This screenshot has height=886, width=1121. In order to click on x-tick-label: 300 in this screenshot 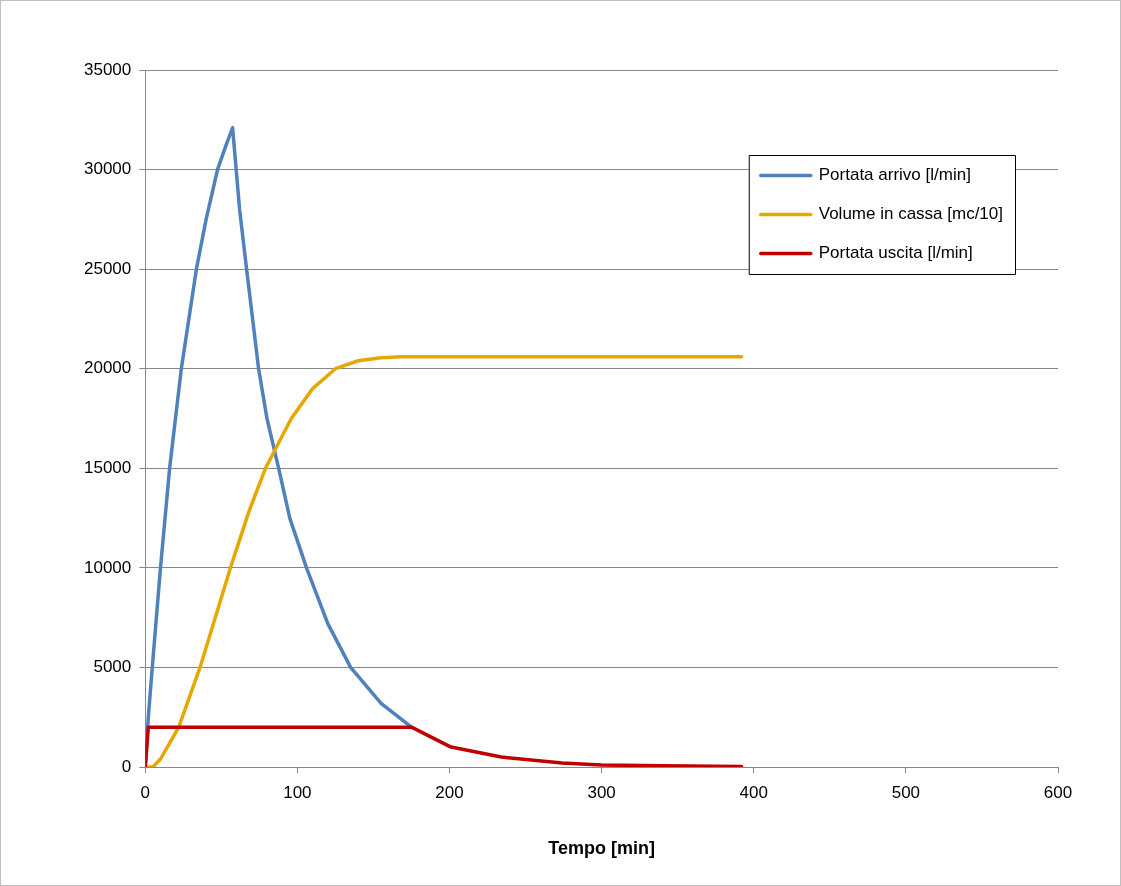, I will do `click(601, 792)`.